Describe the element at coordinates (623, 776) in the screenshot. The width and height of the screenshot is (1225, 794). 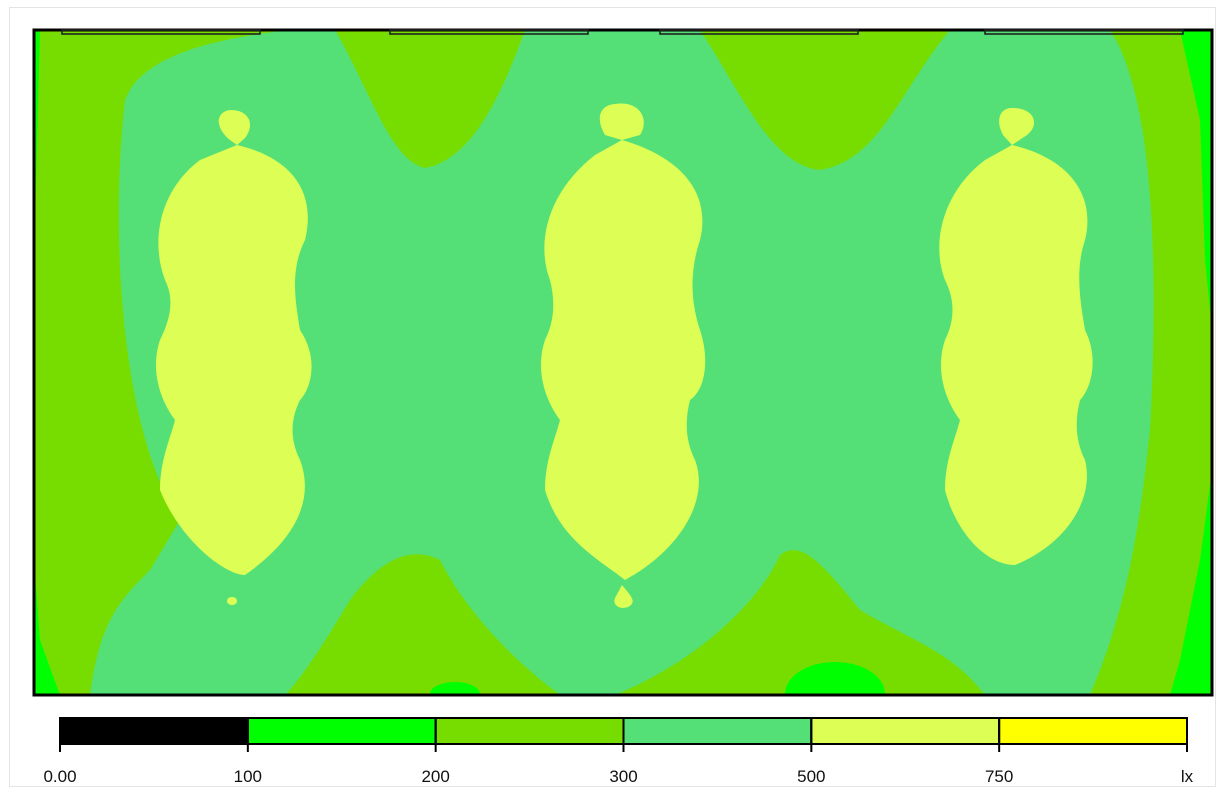
I see `legend-tick-label: 300` at that location.